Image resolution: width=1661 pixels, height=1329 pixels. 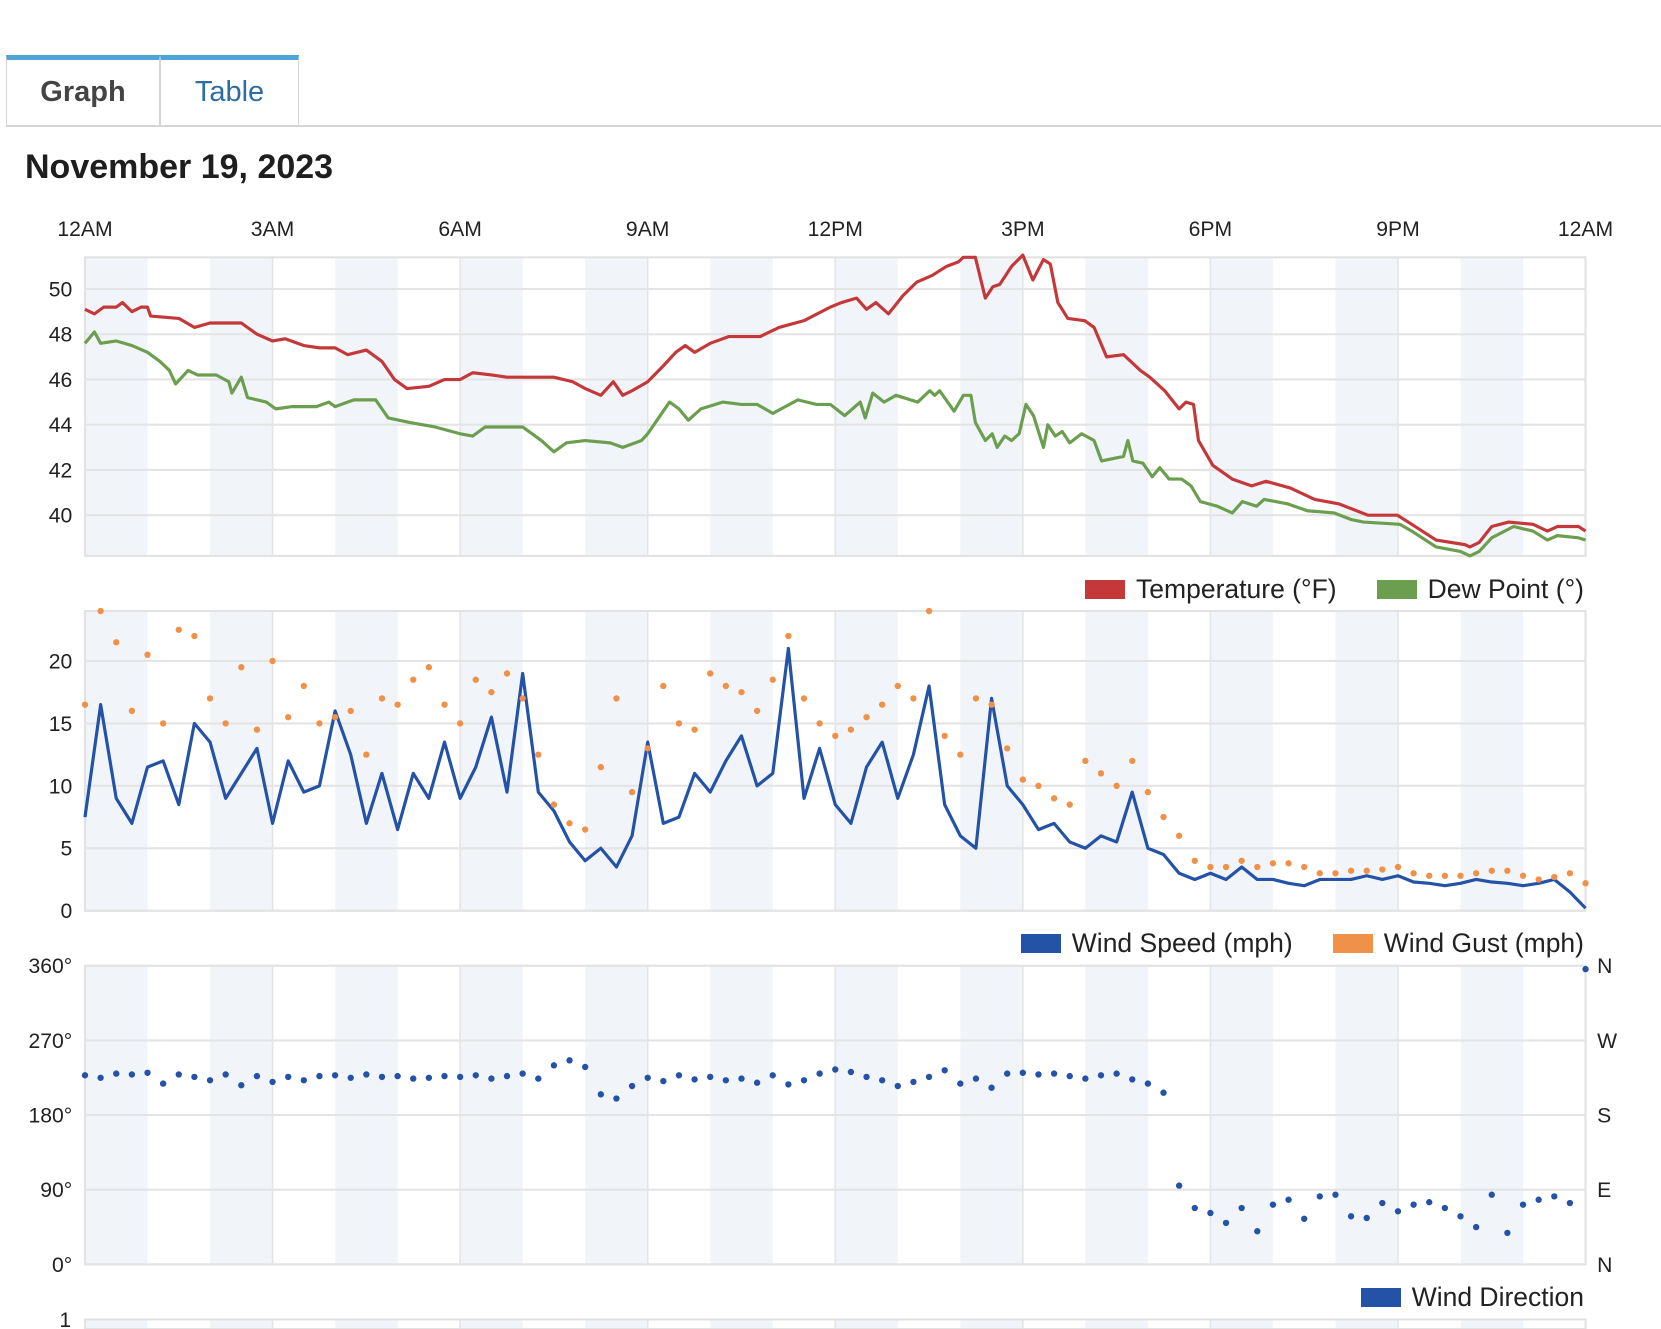 What do you see at coordinates (1472, 1297) in the screenshot?
I see `legend-item-wind-direction: Wind Direction` at bounding box center [1472, 1297].